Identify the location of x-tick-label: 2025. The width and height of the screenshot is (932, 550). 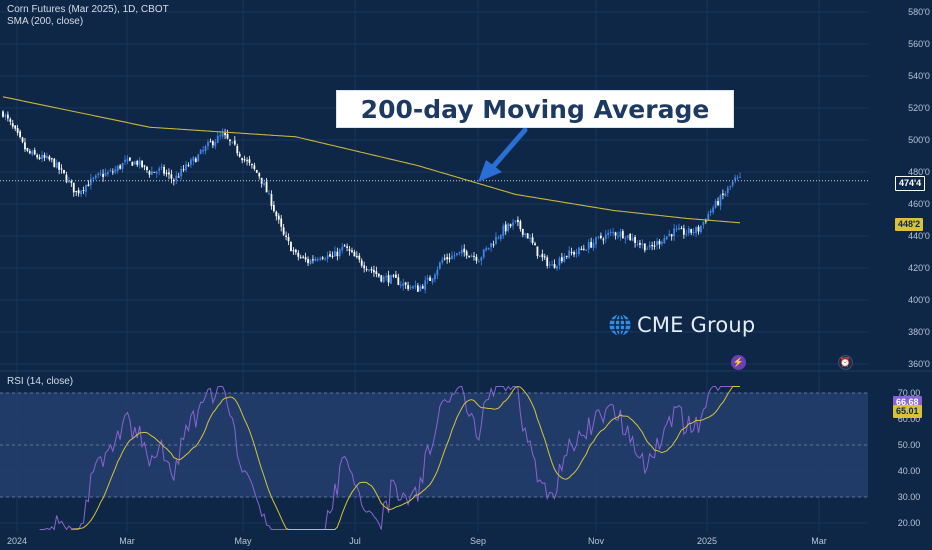
(707, 541).